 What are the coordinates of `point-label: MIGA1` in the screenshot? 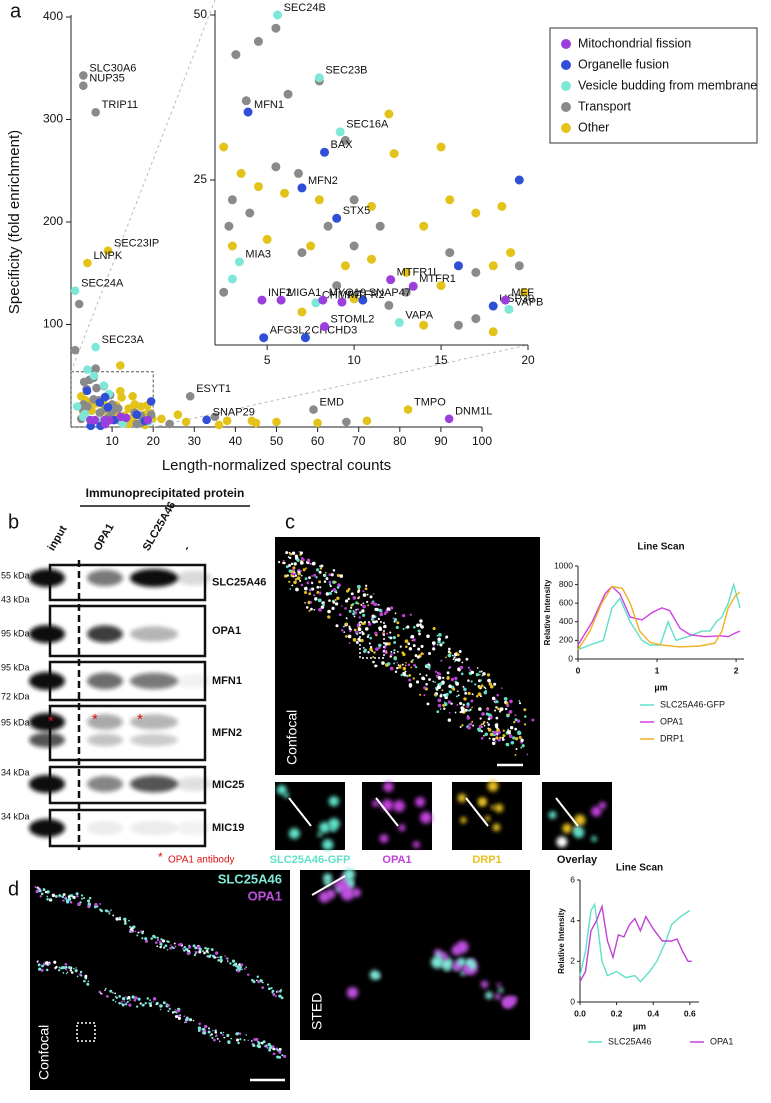 It's located at (304, 293).